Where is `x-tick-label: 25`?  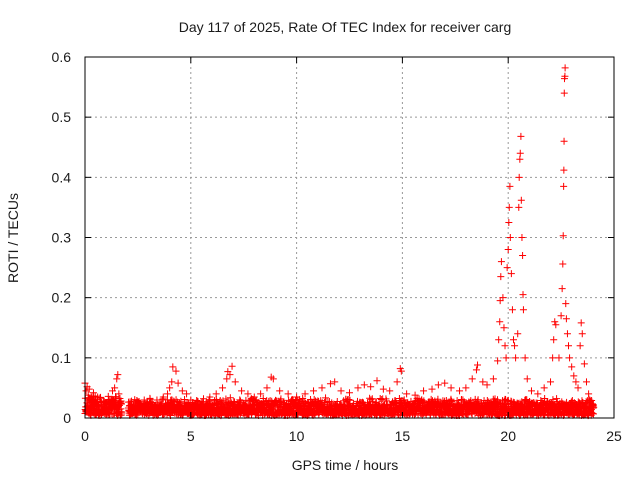 x-tick-label: 25 is located at coordinates (614, 436).